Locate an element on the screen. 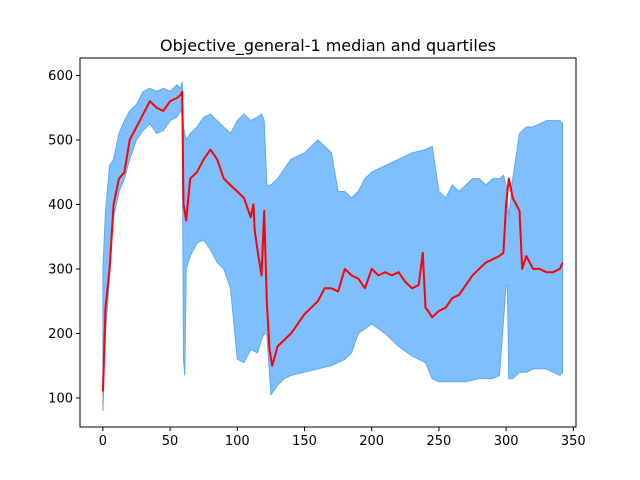 The height and width of the screenshot is (480, 640). y-tick-label: 200 is located at coordinates (60, 334).